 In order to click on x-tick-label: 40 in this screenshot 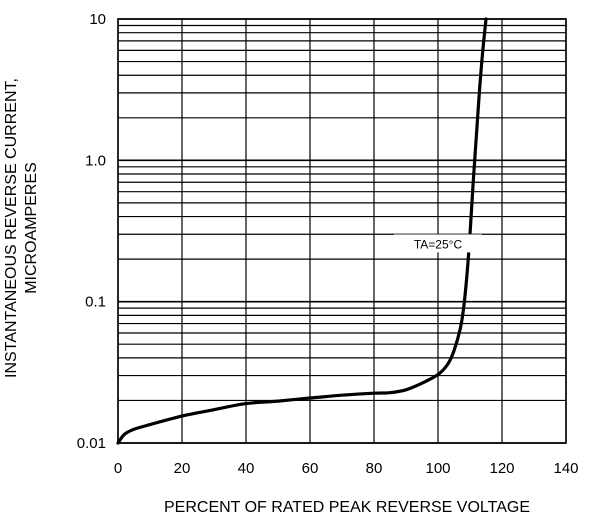, I will do `click(246, 468)`.